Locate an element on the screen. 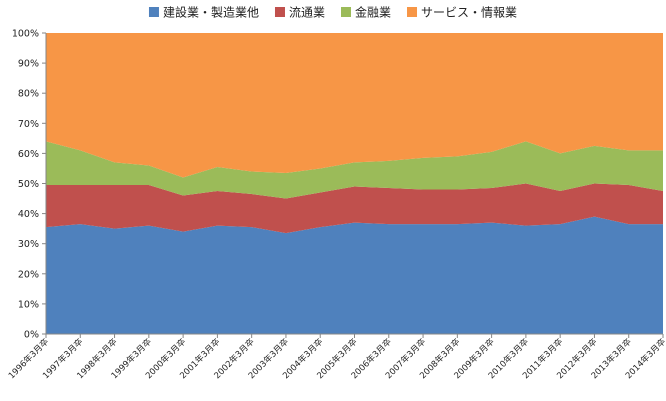  legend-label: 流通業 is located at coordinates (307, 13).